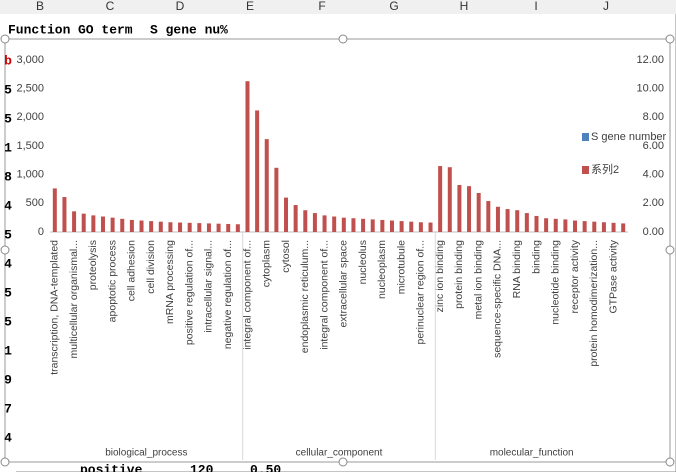  I want to click on x-tick-label: mRNA processing, so click(170, 282).